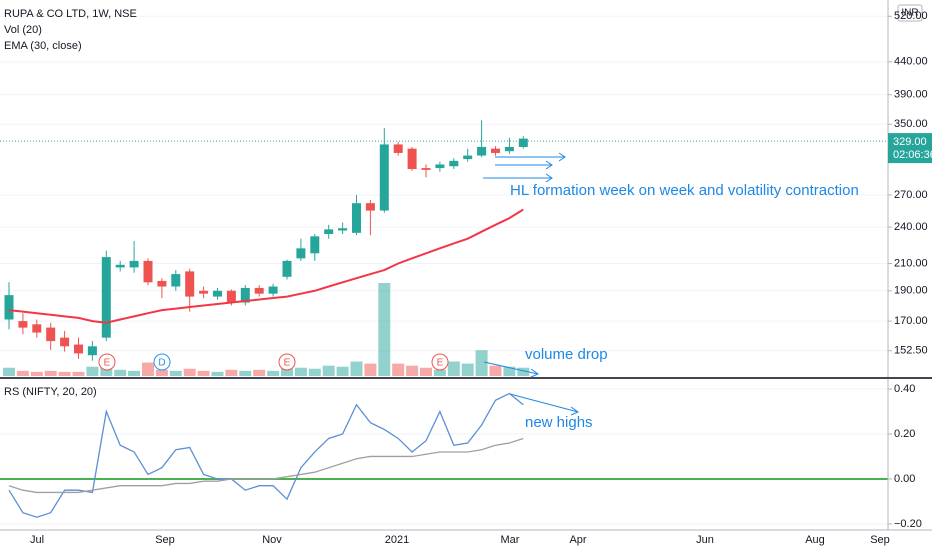 The image size is (932, 550). What do you see at coordinates (911, 263) in the screenshot?
I see `y-tick-label: 210.00` at bounding box center [911, 263].